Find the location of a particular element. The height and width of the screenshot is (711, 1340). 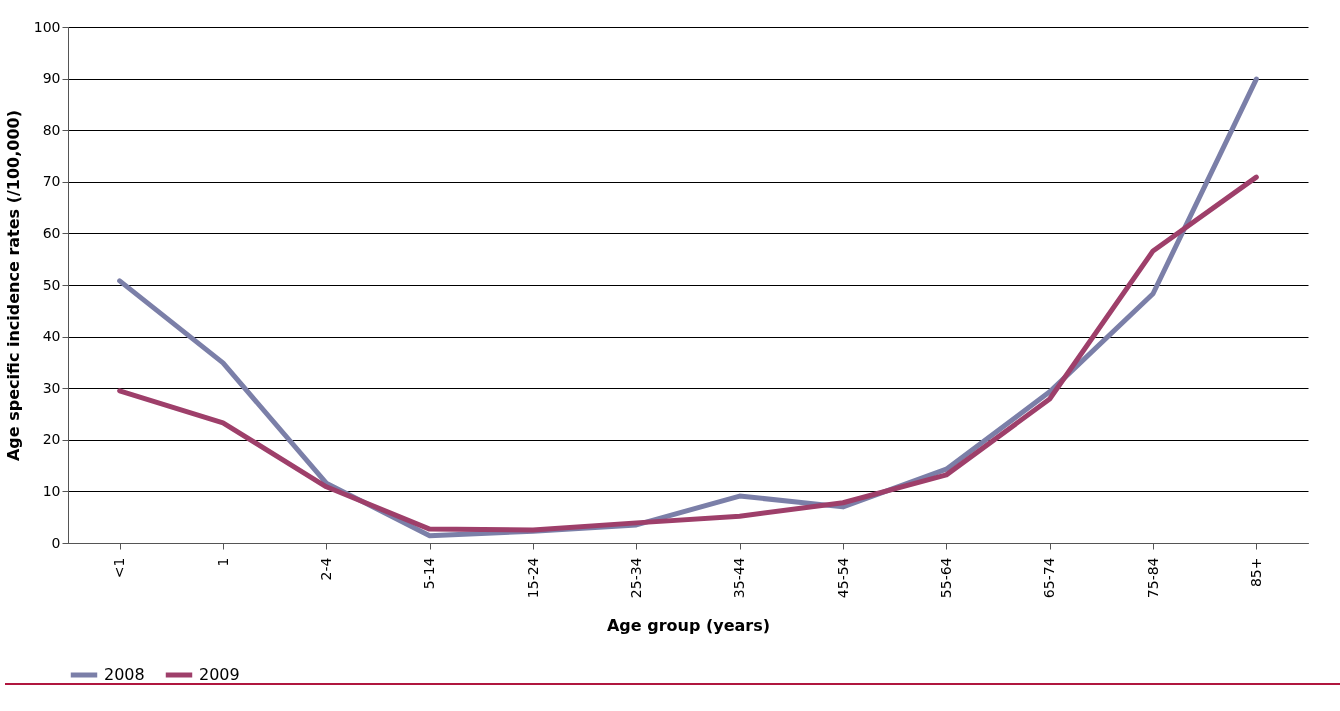

x-tick-label: 35-44 is located at coordinates (739, 578).